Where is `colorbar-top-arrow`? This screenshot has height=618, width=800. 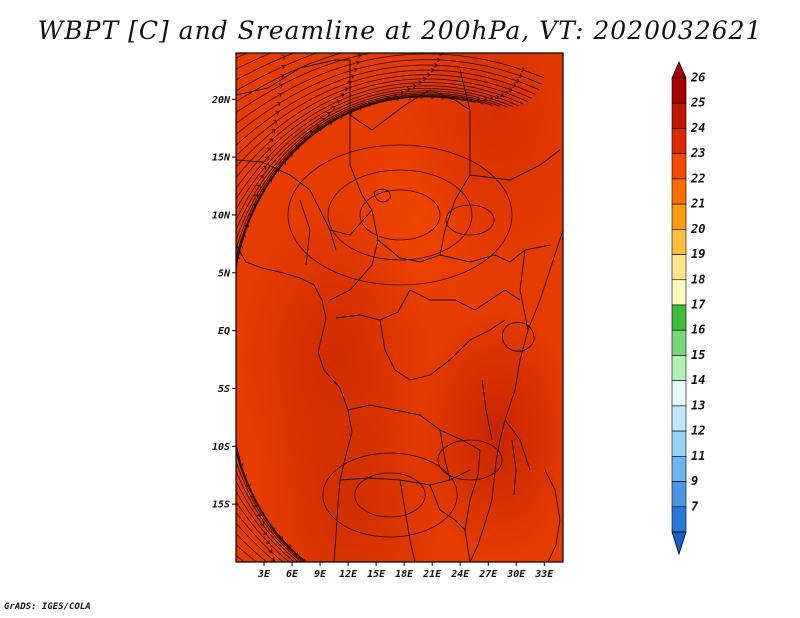
colorbar-top-arrow is located at coordinates (679, 70).